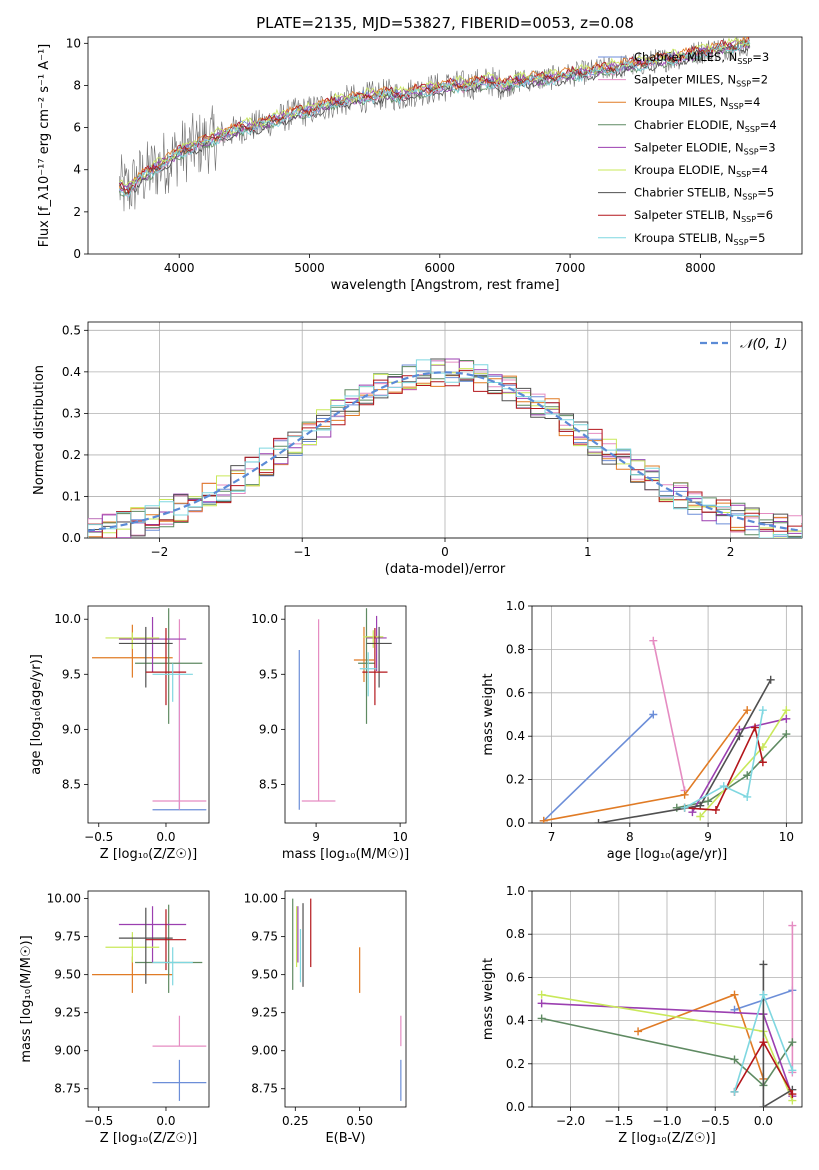  Describe the element at coordinates (359, 1121) in the screenshot. I see `x-tick-label: 0.50` at that location.